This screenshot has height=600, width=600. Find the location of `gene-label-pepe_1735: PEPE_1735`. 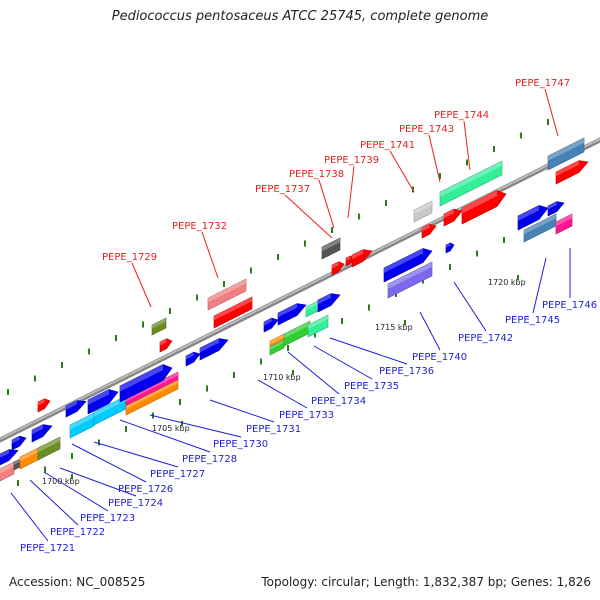

gene-label-pepe_1735: PEPE_1735 is located at coordinates (371, 386).